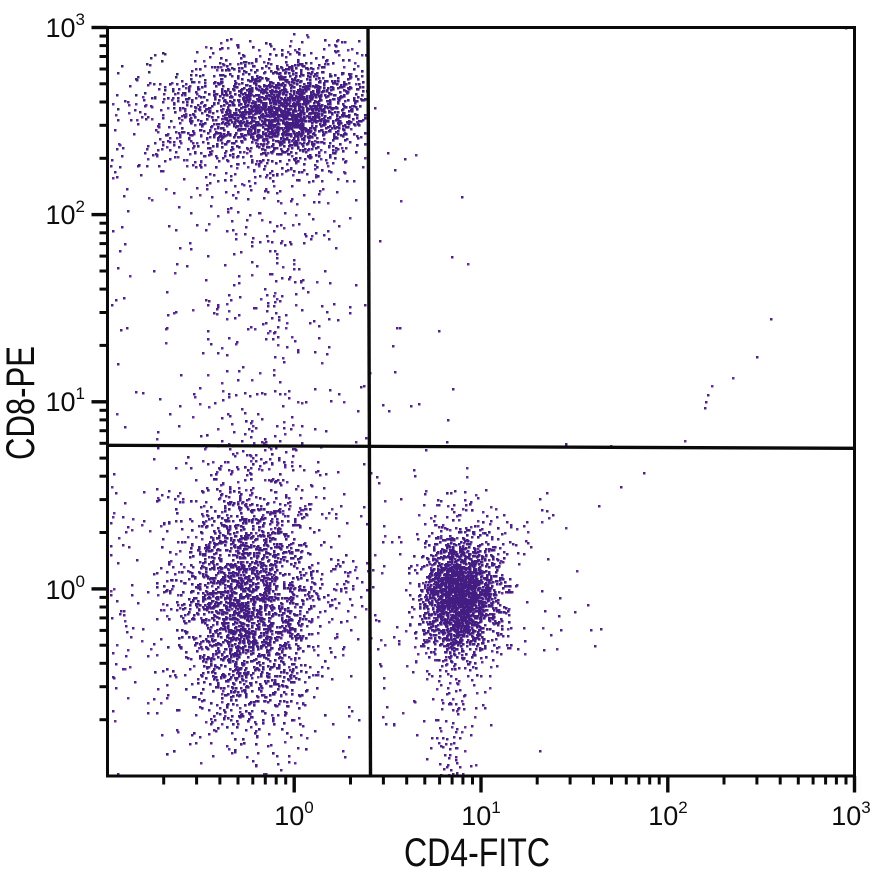  What do you see at coordinates (21, 403) in the screenshot?
I see `svg-text: CD8-PE` at bounding box center [21, 403].